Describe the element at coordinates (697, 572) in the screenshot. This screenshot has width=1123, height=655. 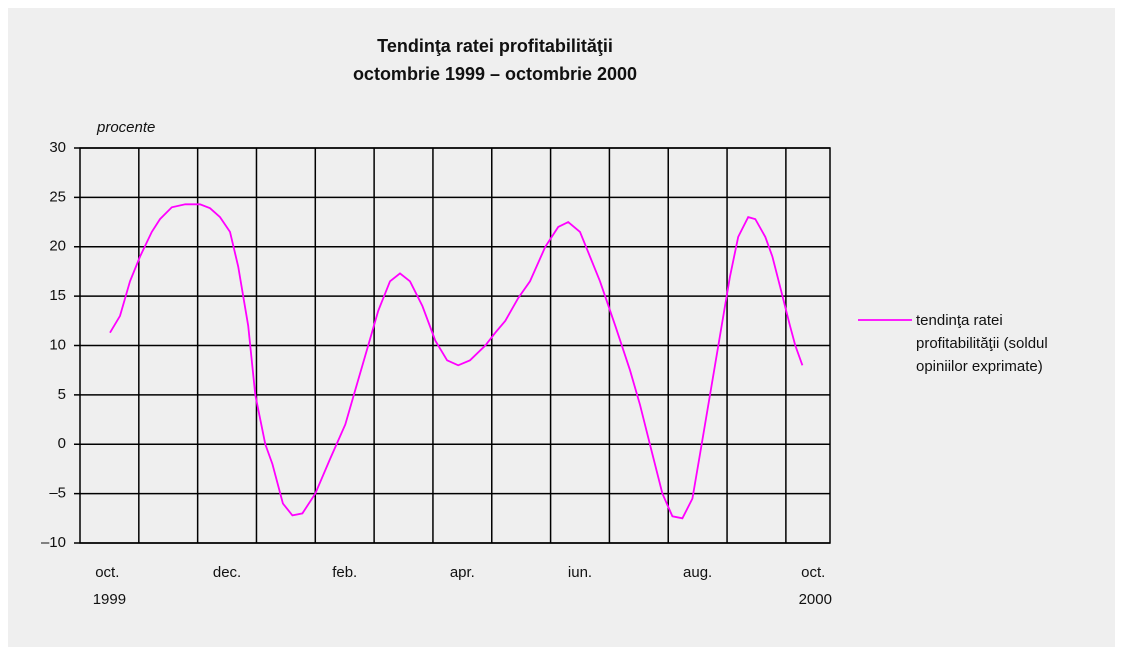
I see `x-tick-label: aug.` at that location.